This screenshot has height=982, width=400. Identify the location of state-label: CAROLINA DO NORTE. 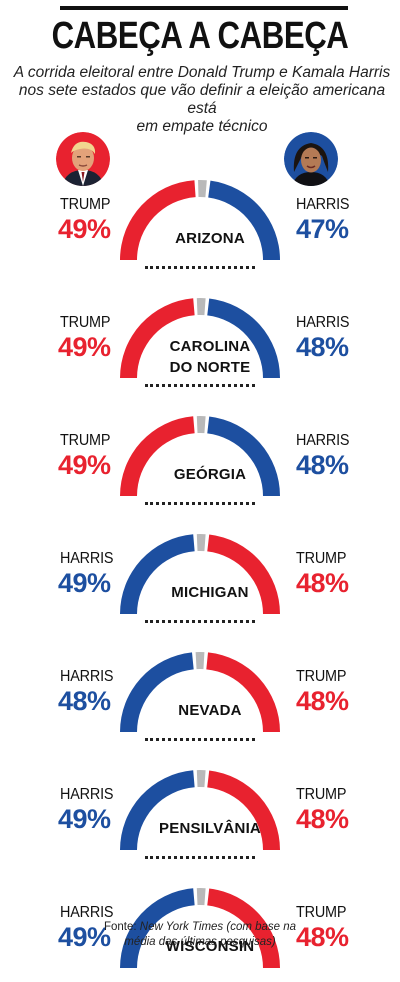
(210, 357).